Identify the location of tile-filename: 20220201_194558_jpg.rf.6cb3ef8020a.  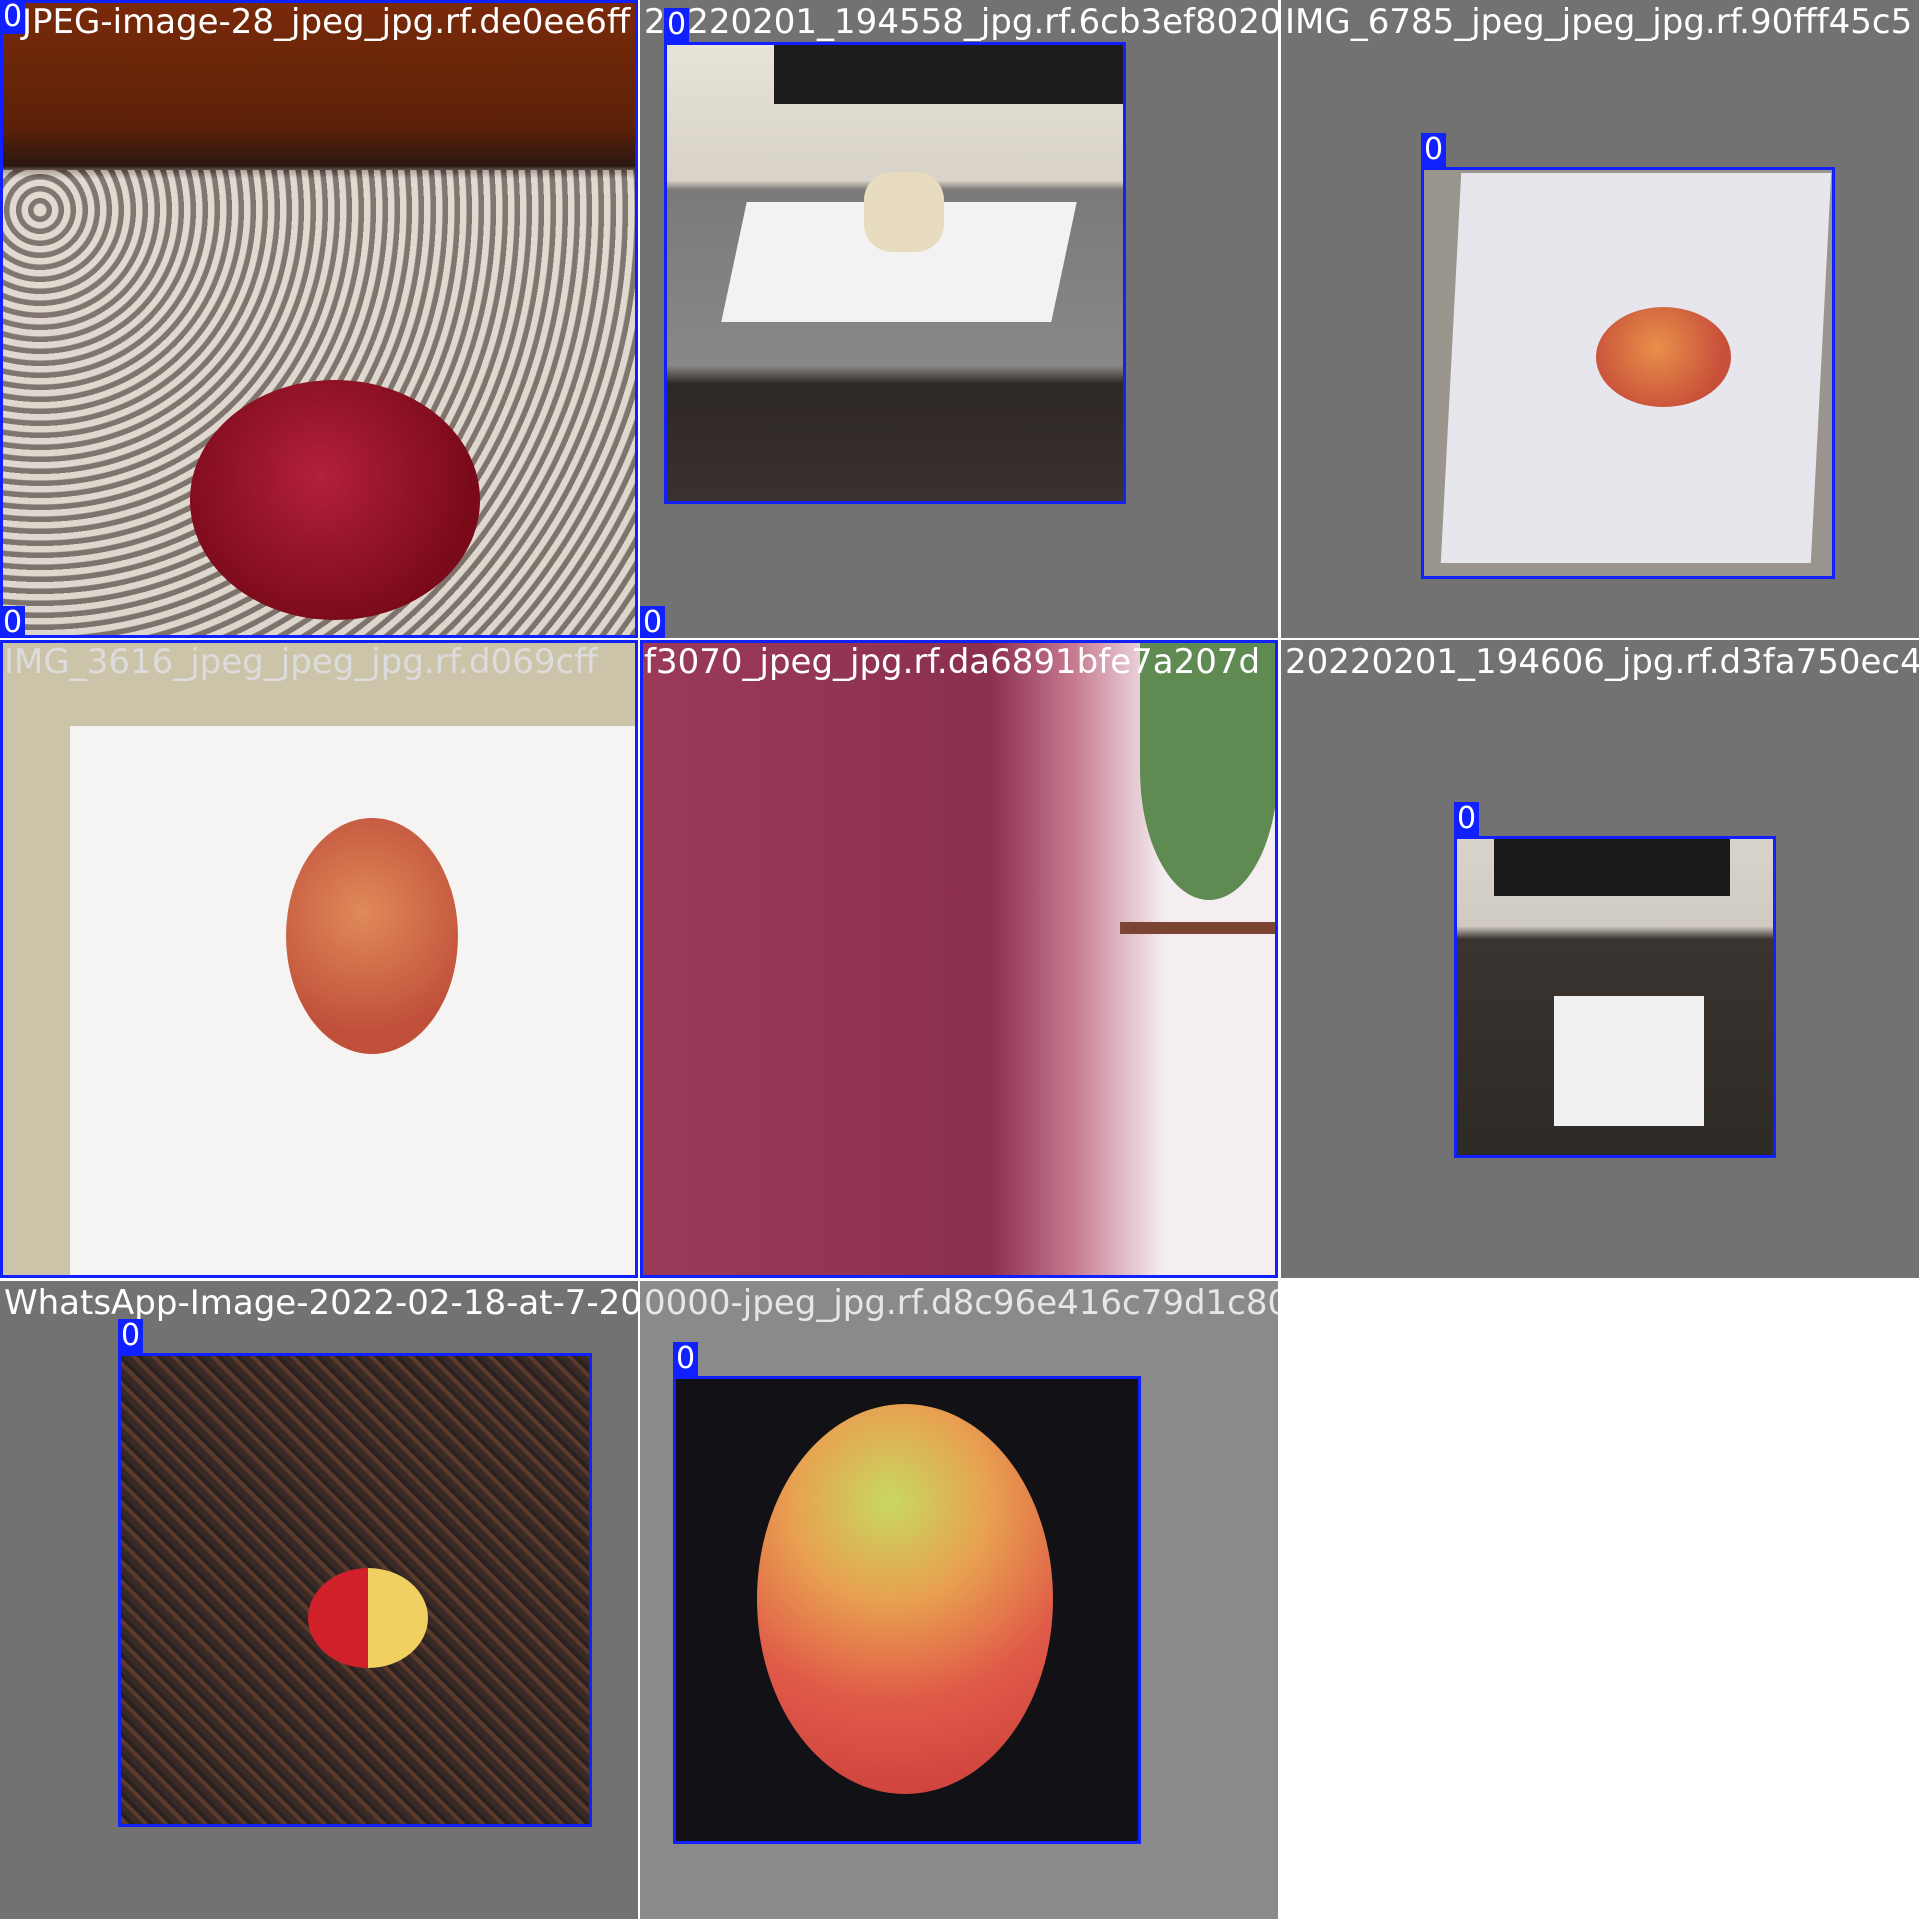
(961, 22).